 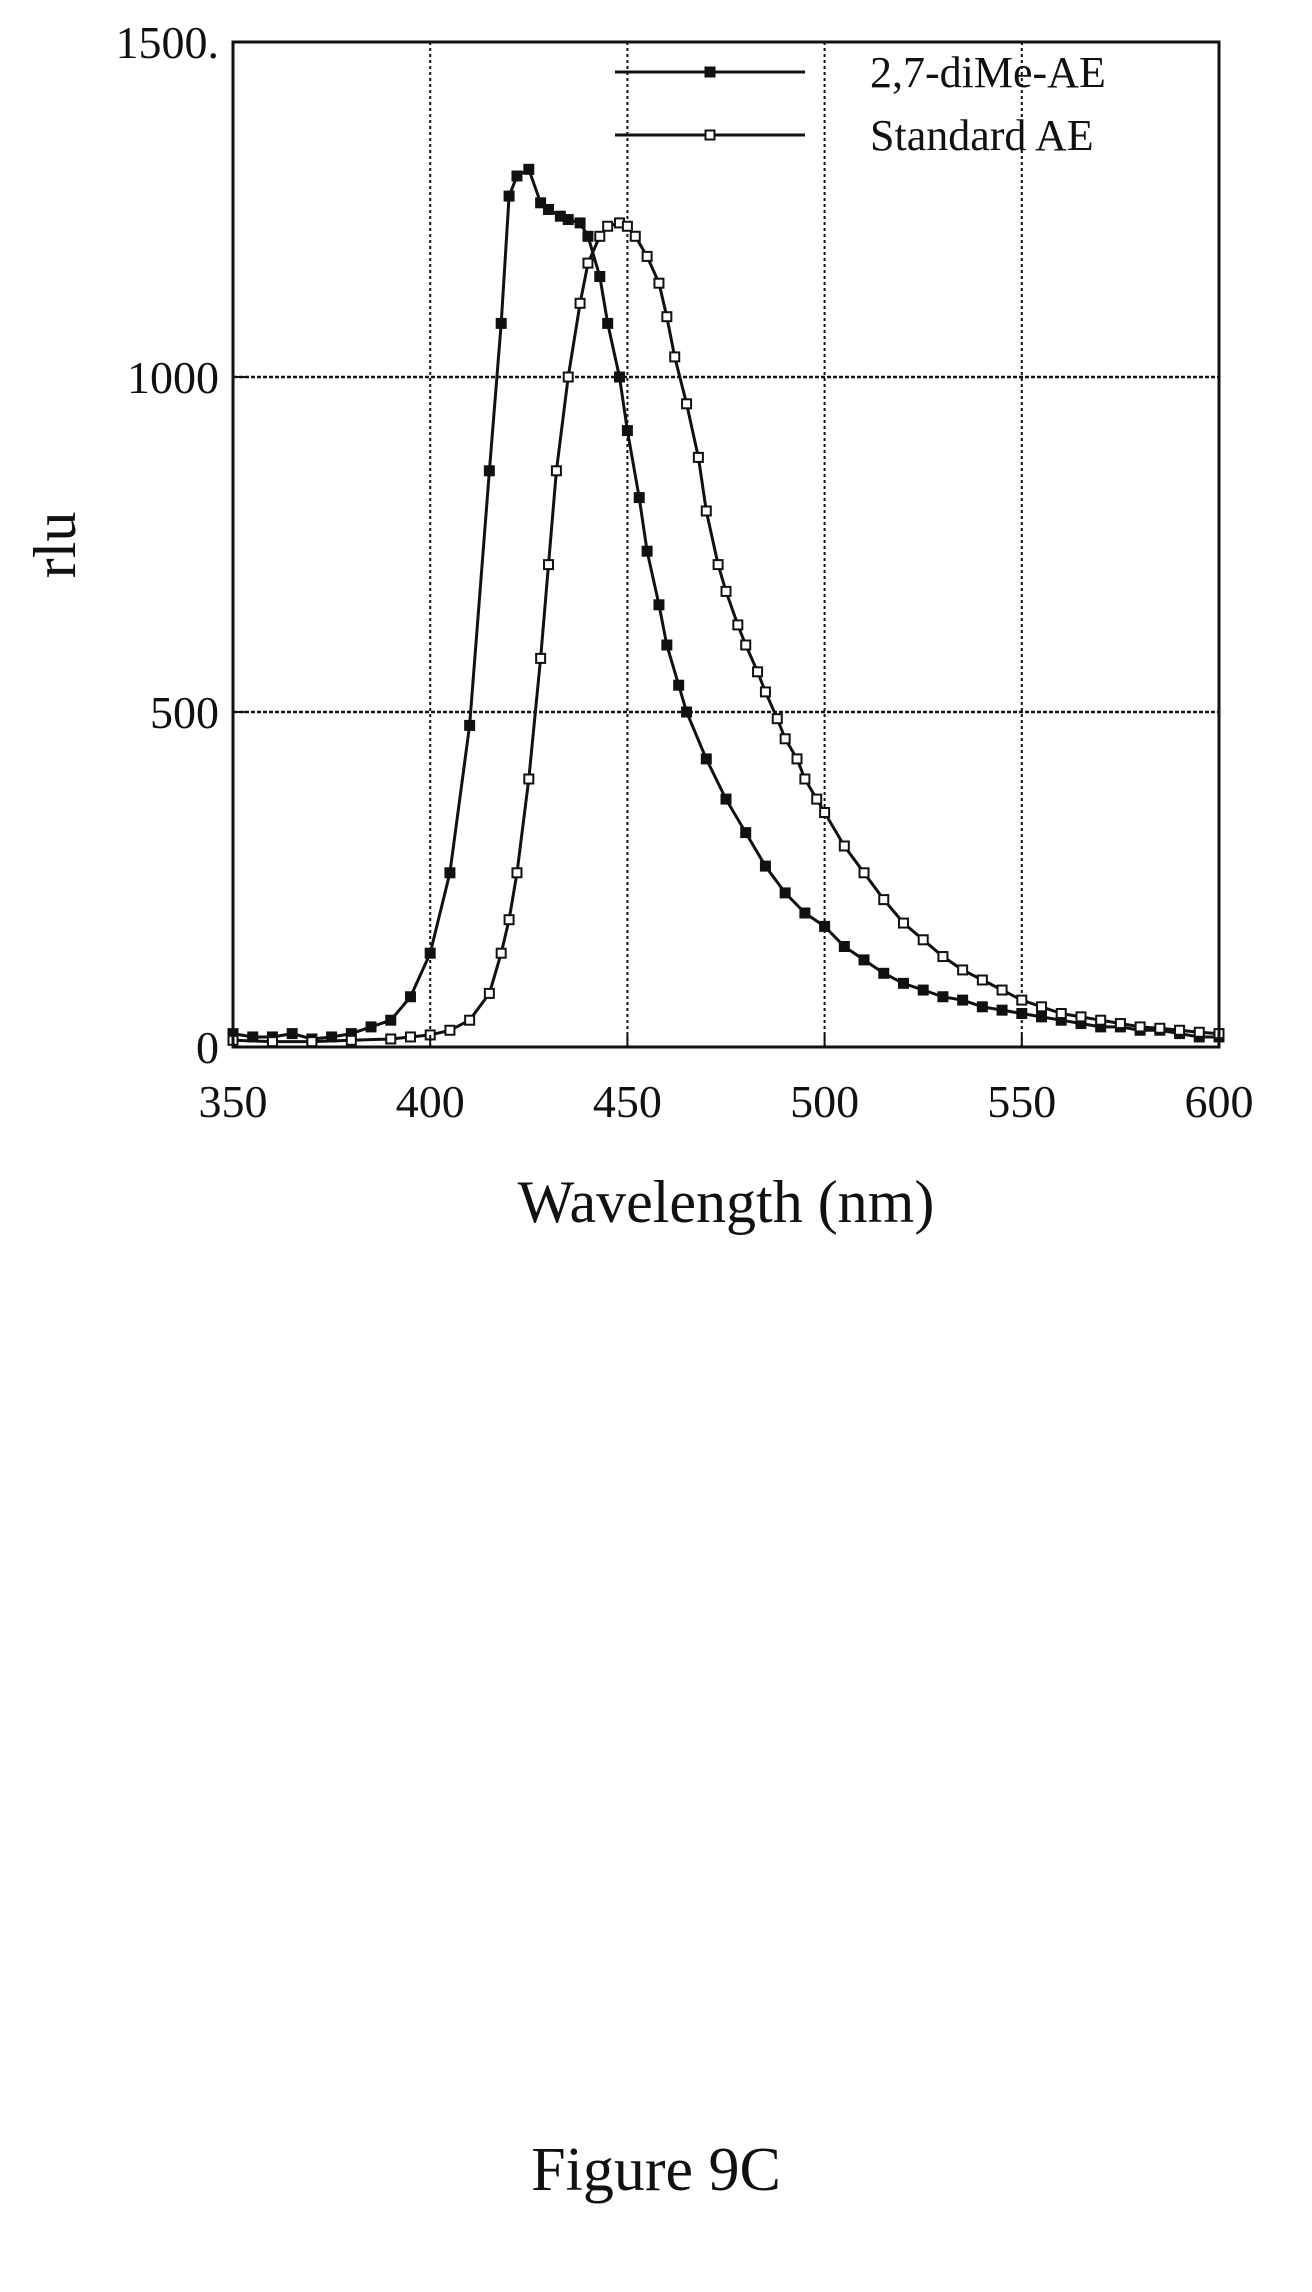 I want to click on y-tick-label: 500, so click(x=184, y=712).